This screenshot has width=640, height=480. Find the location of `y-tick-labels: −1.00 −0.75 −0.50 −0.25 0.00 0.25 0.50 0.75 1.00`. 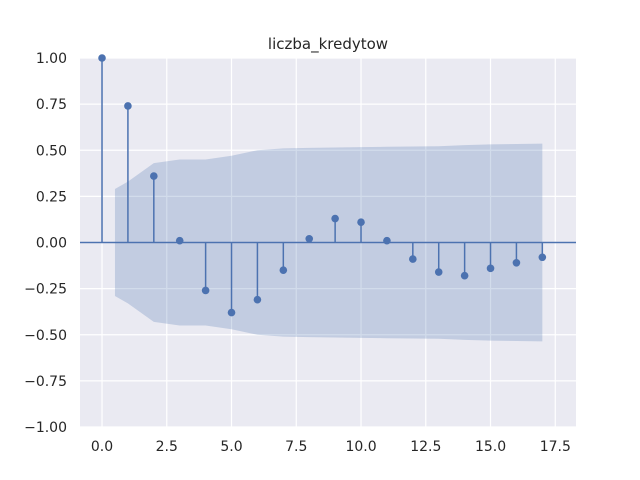

y-tick-labels: −1.00 −0.75 −0.50 −0.25 0.00 0.25 0.50 0.75 1.00 is located at coordinates (45, 243).